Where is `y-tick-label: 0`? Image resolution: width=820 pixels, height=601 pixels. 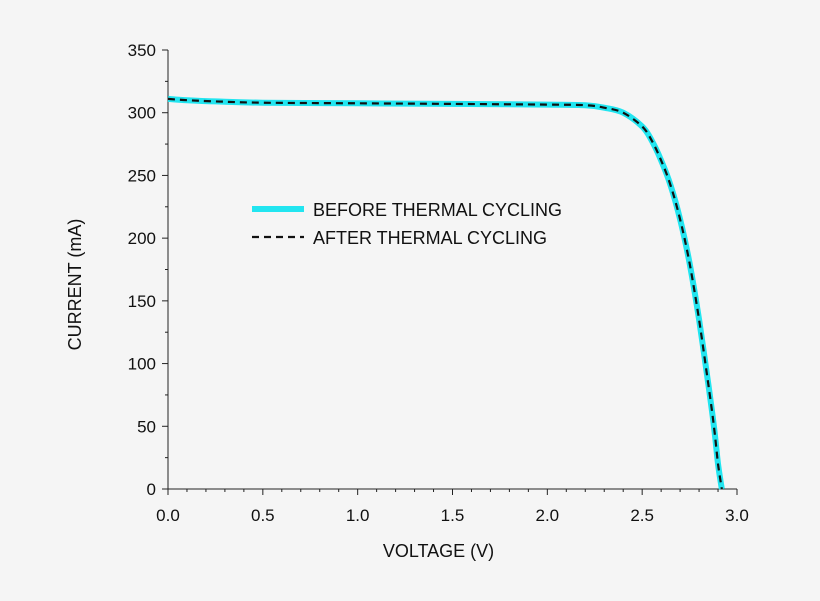 y-tick-label: 0 is located at coordinates (151, 489).